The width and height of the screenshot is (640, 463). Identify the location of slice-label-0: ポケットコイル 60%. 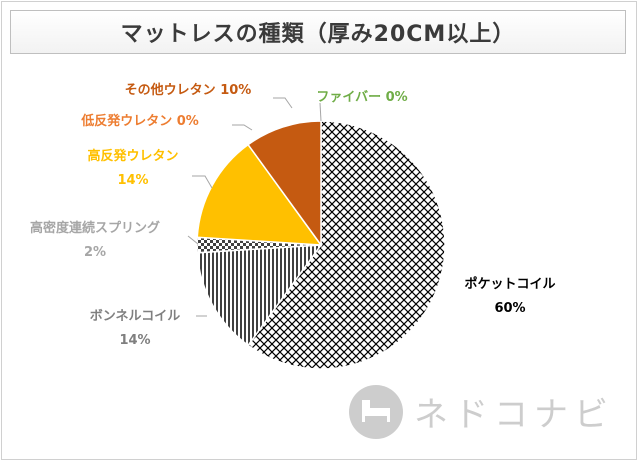
(509, 296).